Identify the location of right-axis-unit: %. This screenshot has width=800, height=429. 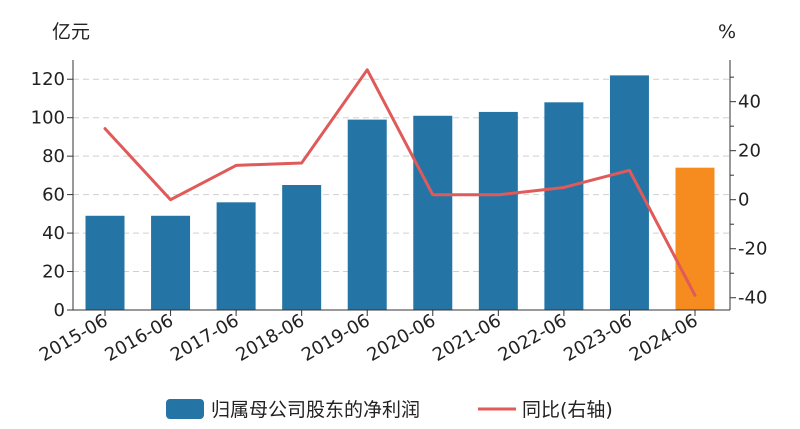
(727, 32).